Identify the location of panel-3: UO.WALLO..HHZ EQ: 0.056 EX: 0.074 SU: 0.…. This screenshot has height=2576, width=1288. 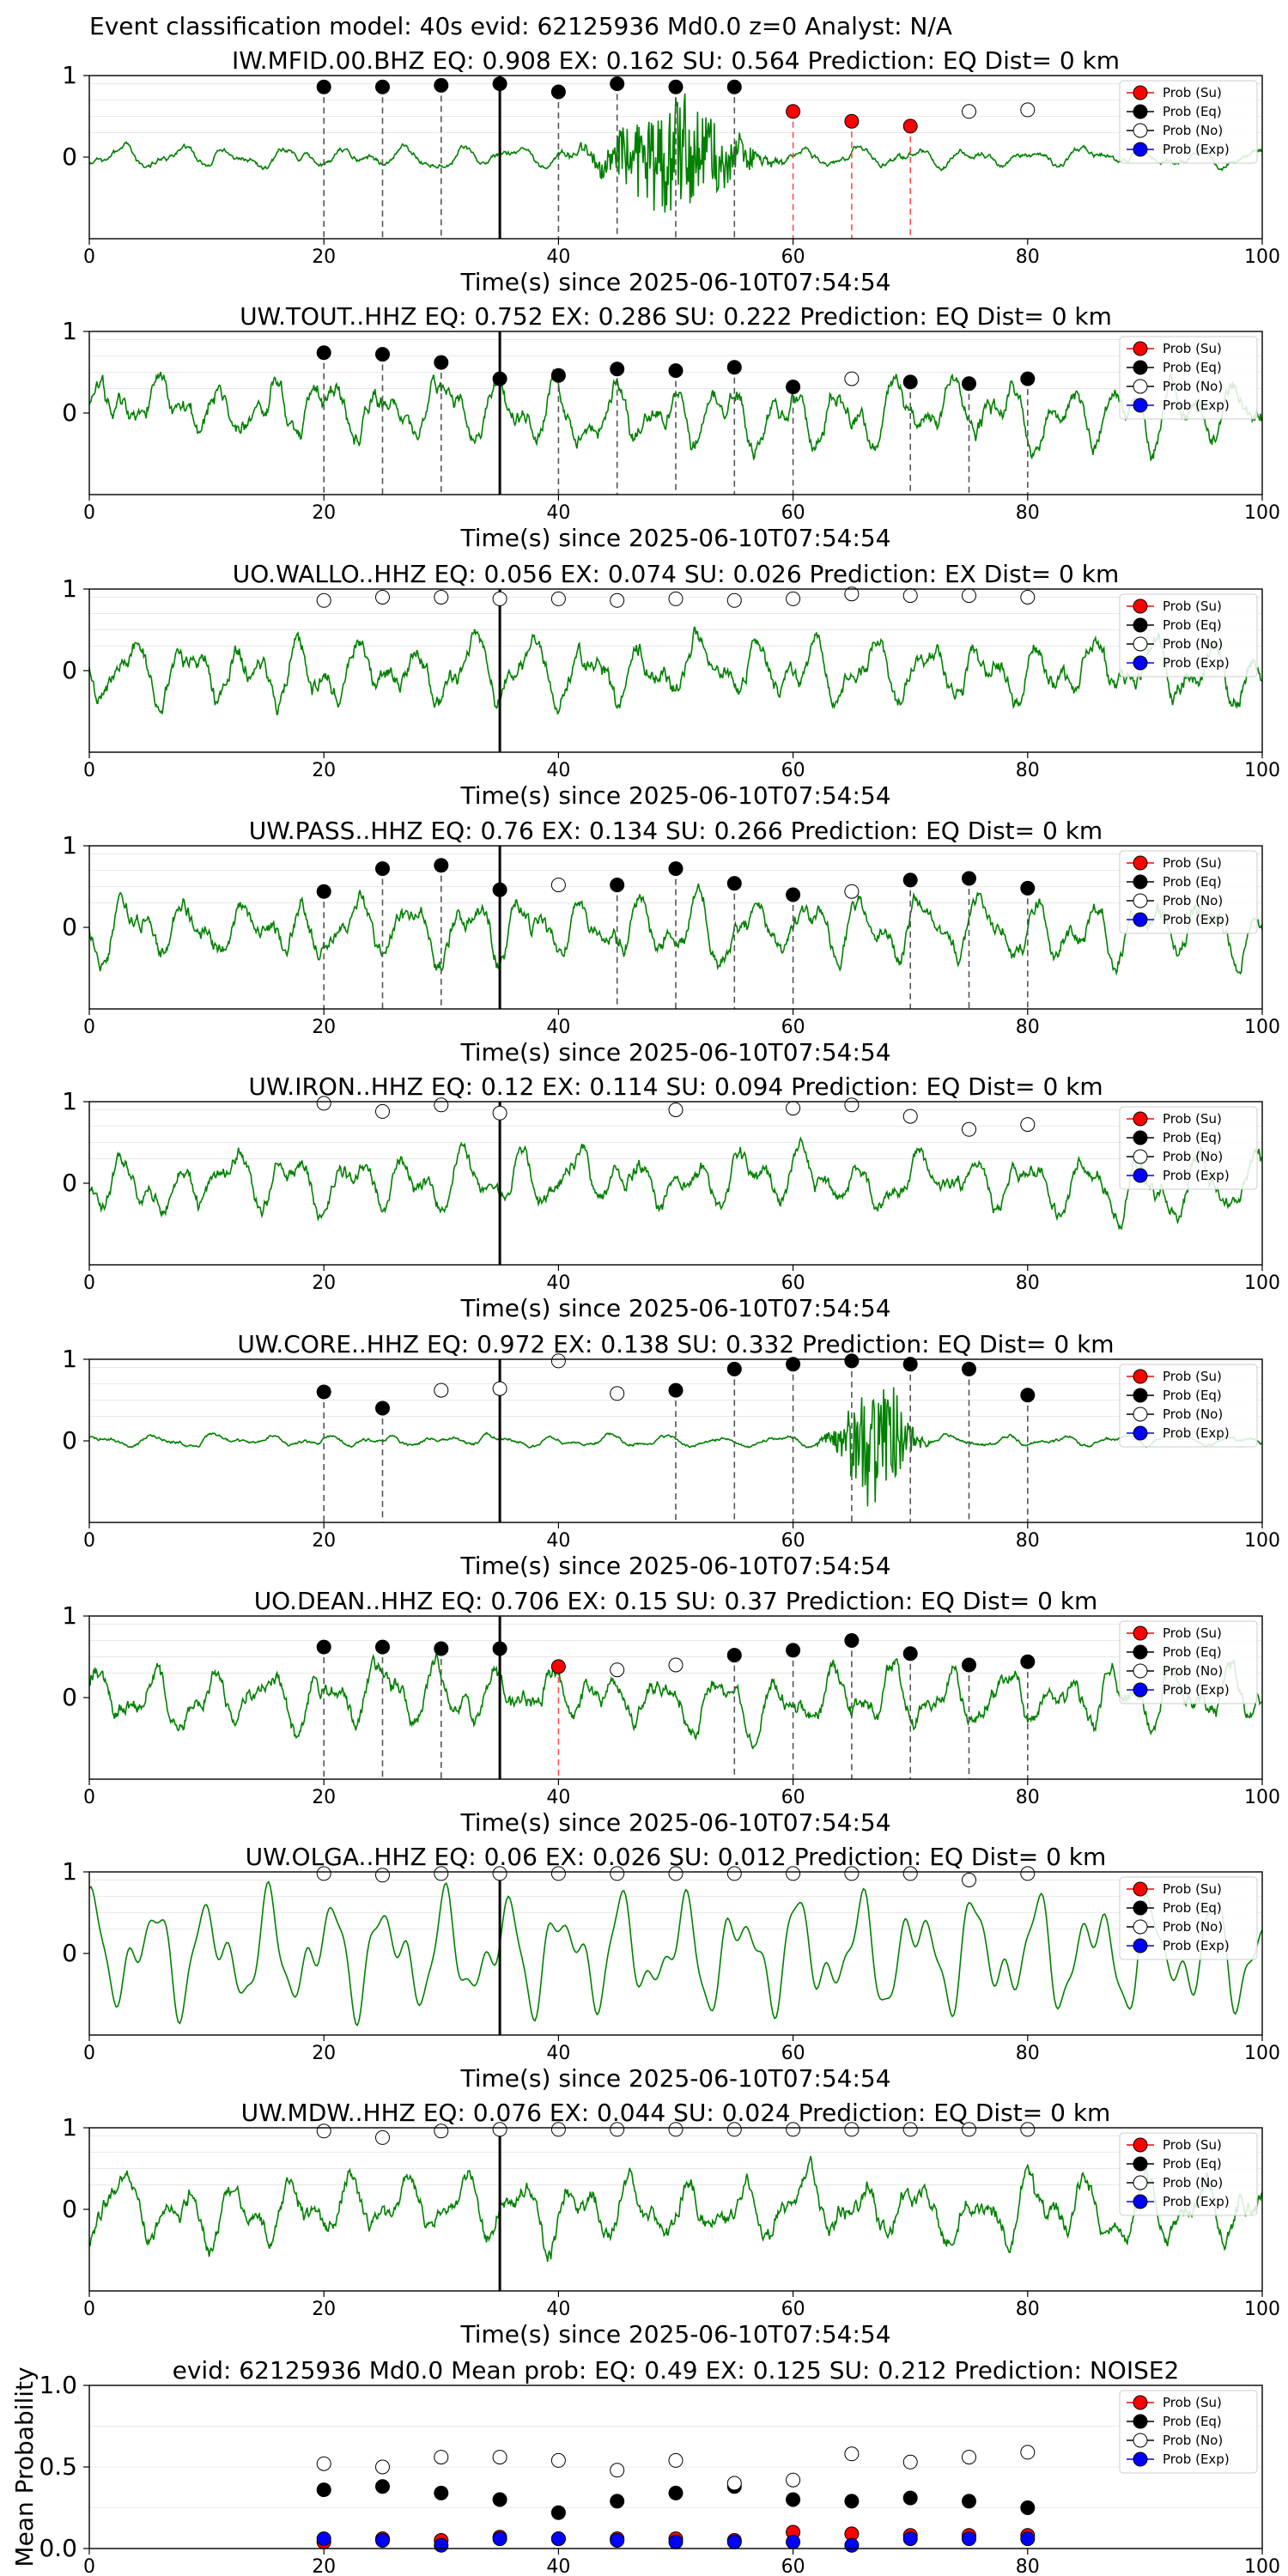
(671, 685).